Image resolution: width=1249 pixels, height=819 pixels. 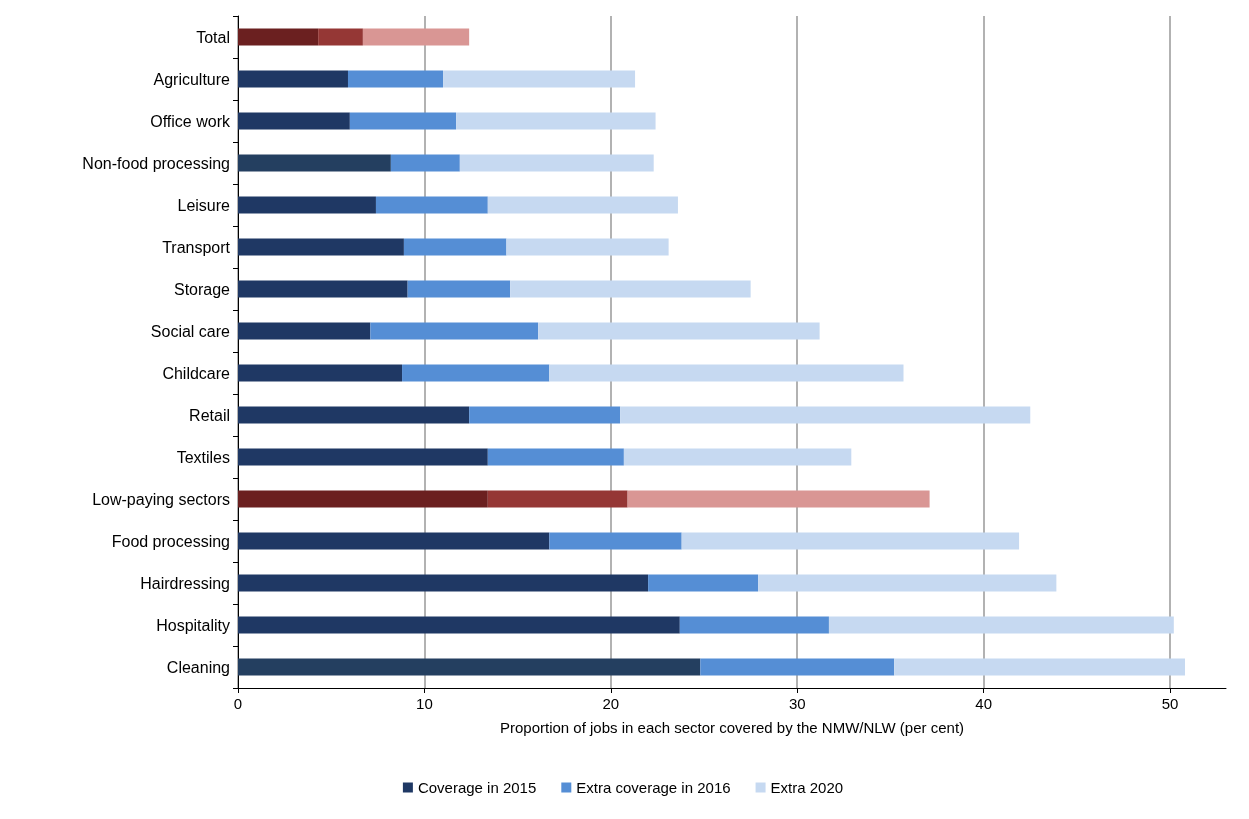 What do you see at coordinates (185, 583) in the screenshot?
I see `y-tick-label: Hairdressing` at bounding box center [185, 583].